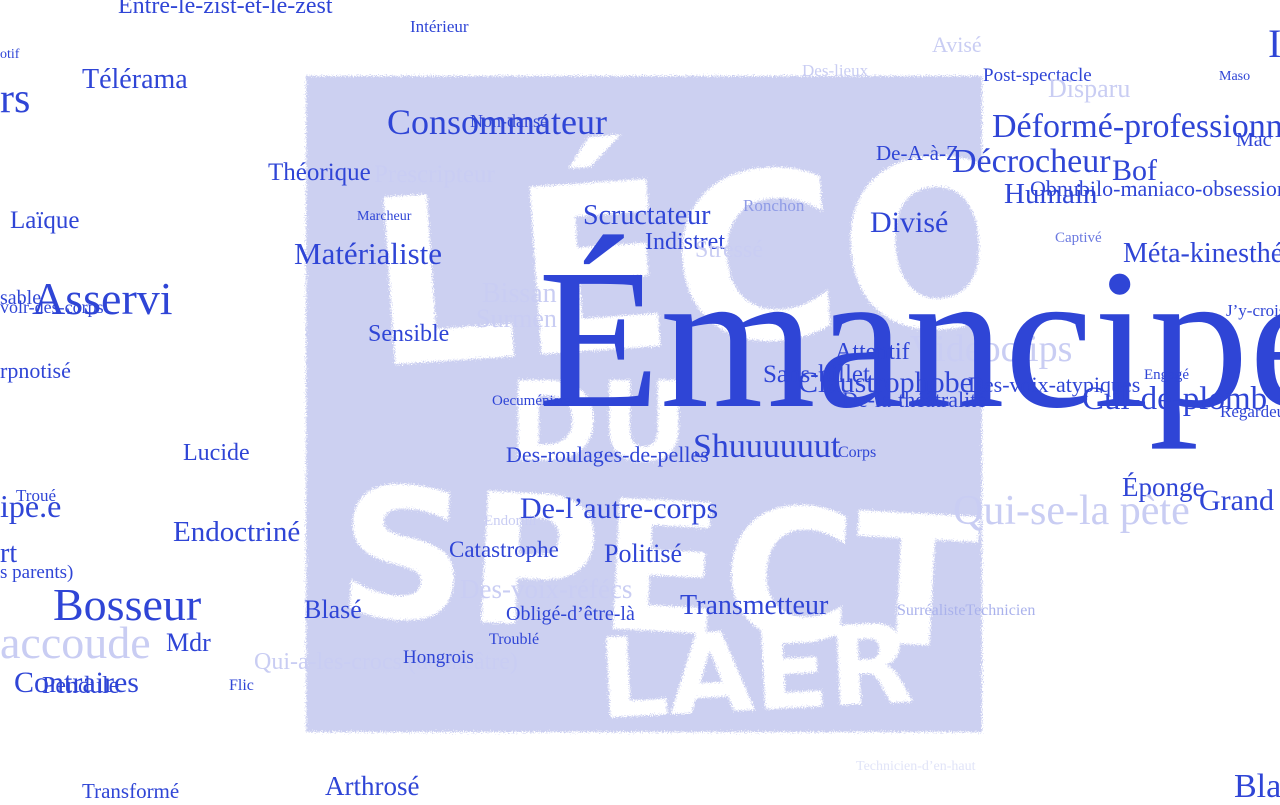  I want to click on word-parents: s parents), so click(37, 572).